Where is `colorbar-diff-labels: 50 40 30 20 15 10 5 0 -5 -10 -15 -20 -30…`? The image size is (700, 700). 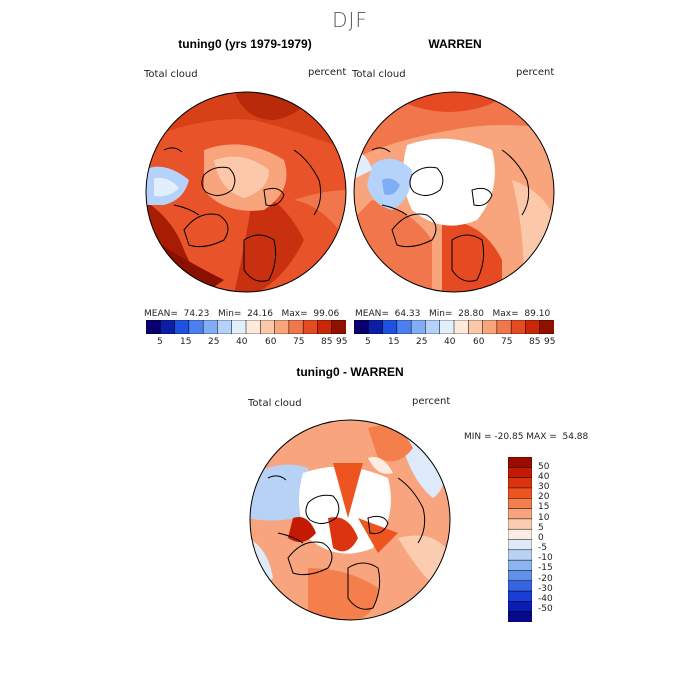 colorbar-diff-labels: 50 40 30 20 15 10 5 0 -5 -10 -15 -20 -30… is located at coordinates (558, 542).